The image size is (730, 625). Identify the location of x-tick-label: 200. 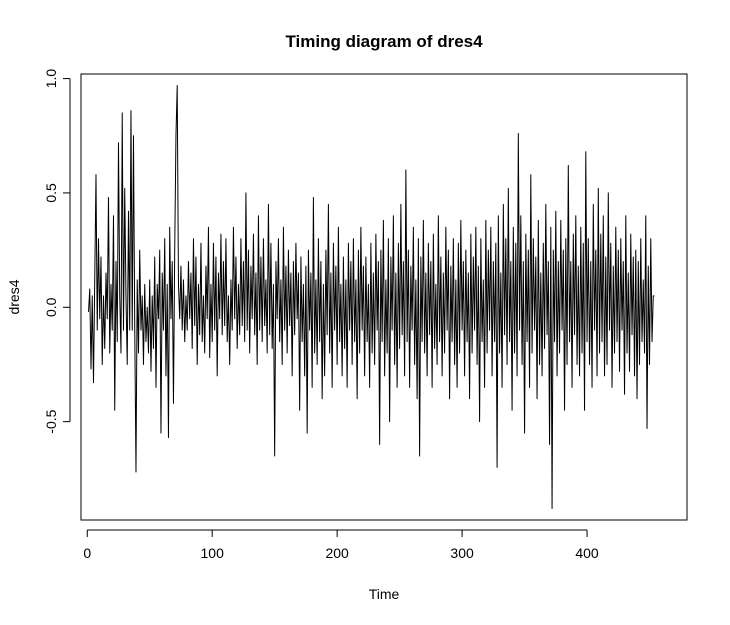
(337, 553).